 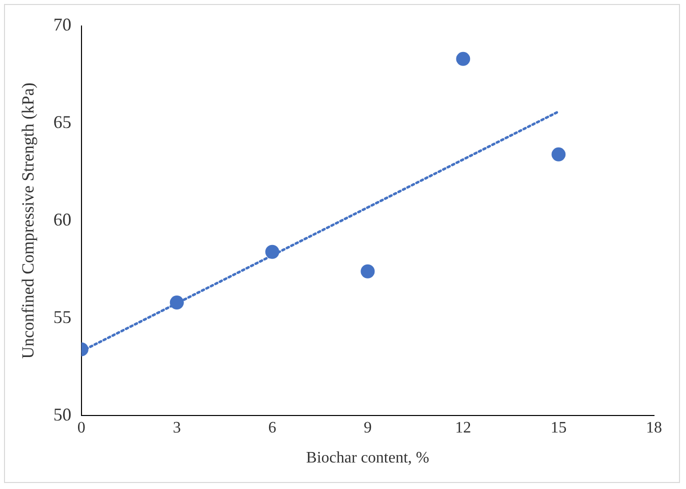 I want to click on y-tick-label: 60, so click(x=62, y=219).